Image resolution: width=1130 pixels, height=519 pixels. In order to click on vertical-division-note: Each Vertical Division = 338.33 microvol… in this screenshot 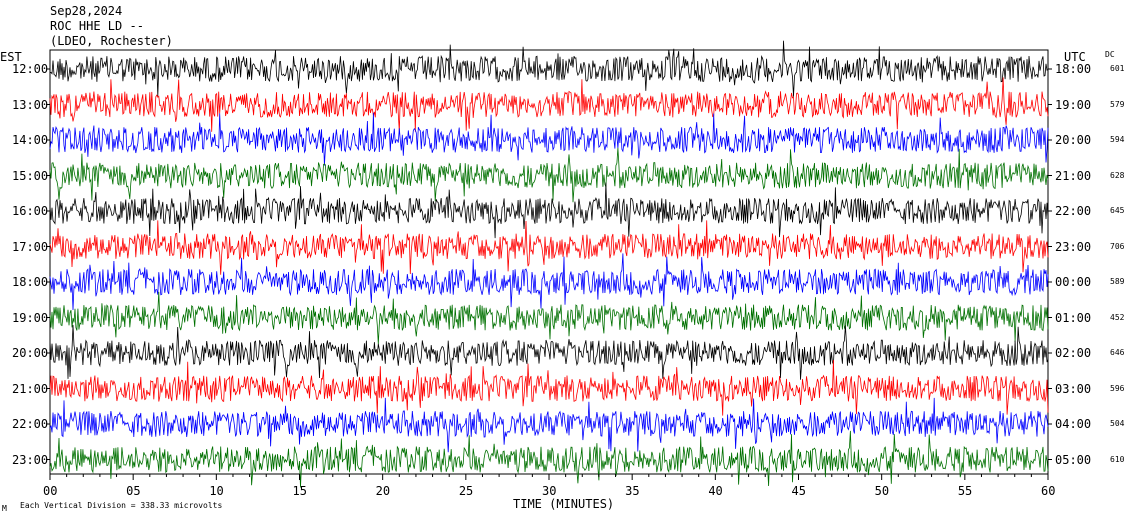, I will do `click(121, 505)`.